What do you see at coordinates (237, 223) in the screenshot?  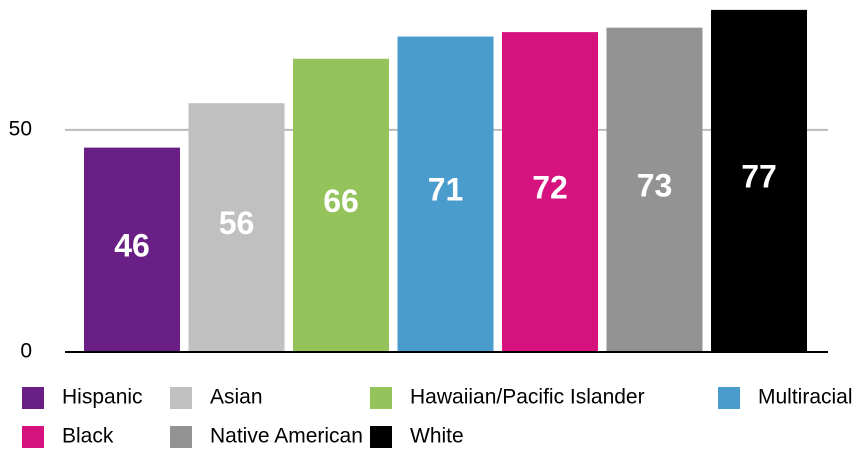 I see `value-label: 56` at bounding box center [237, 223].